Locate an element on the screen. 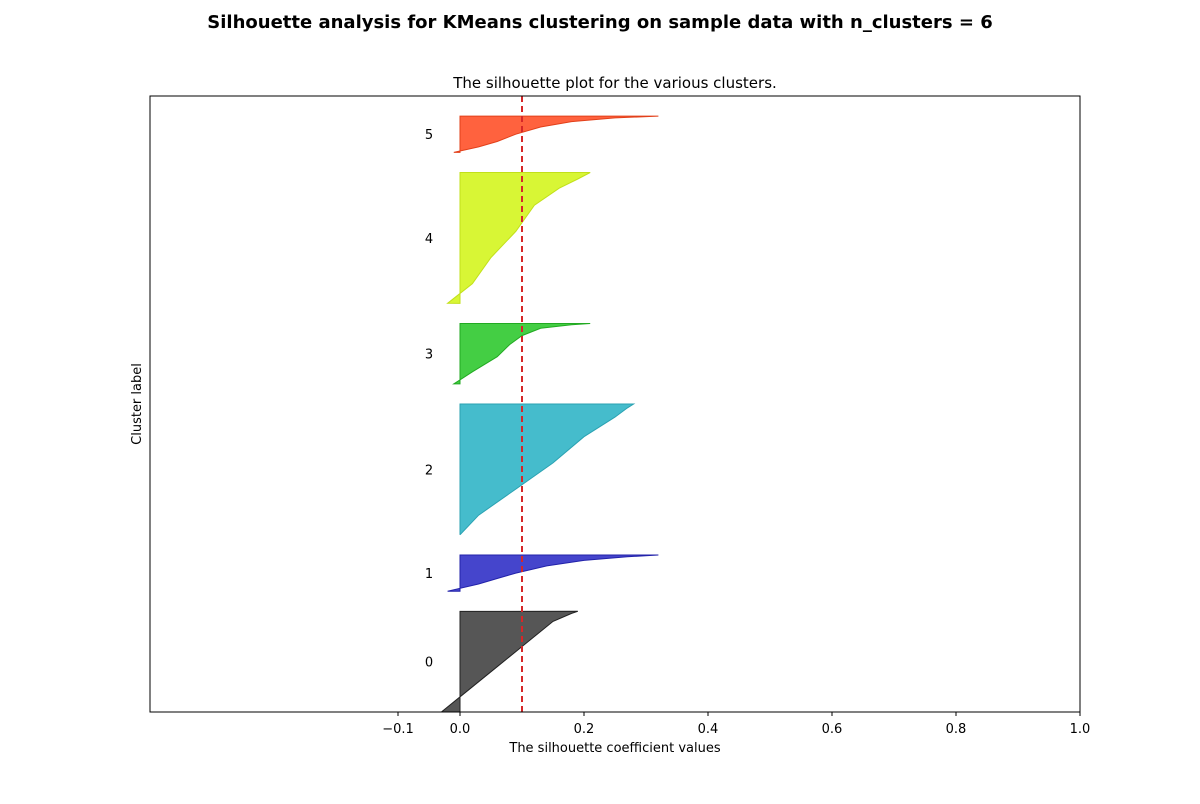  cluster-label-2: 2 is located at coordinates (429, 470).